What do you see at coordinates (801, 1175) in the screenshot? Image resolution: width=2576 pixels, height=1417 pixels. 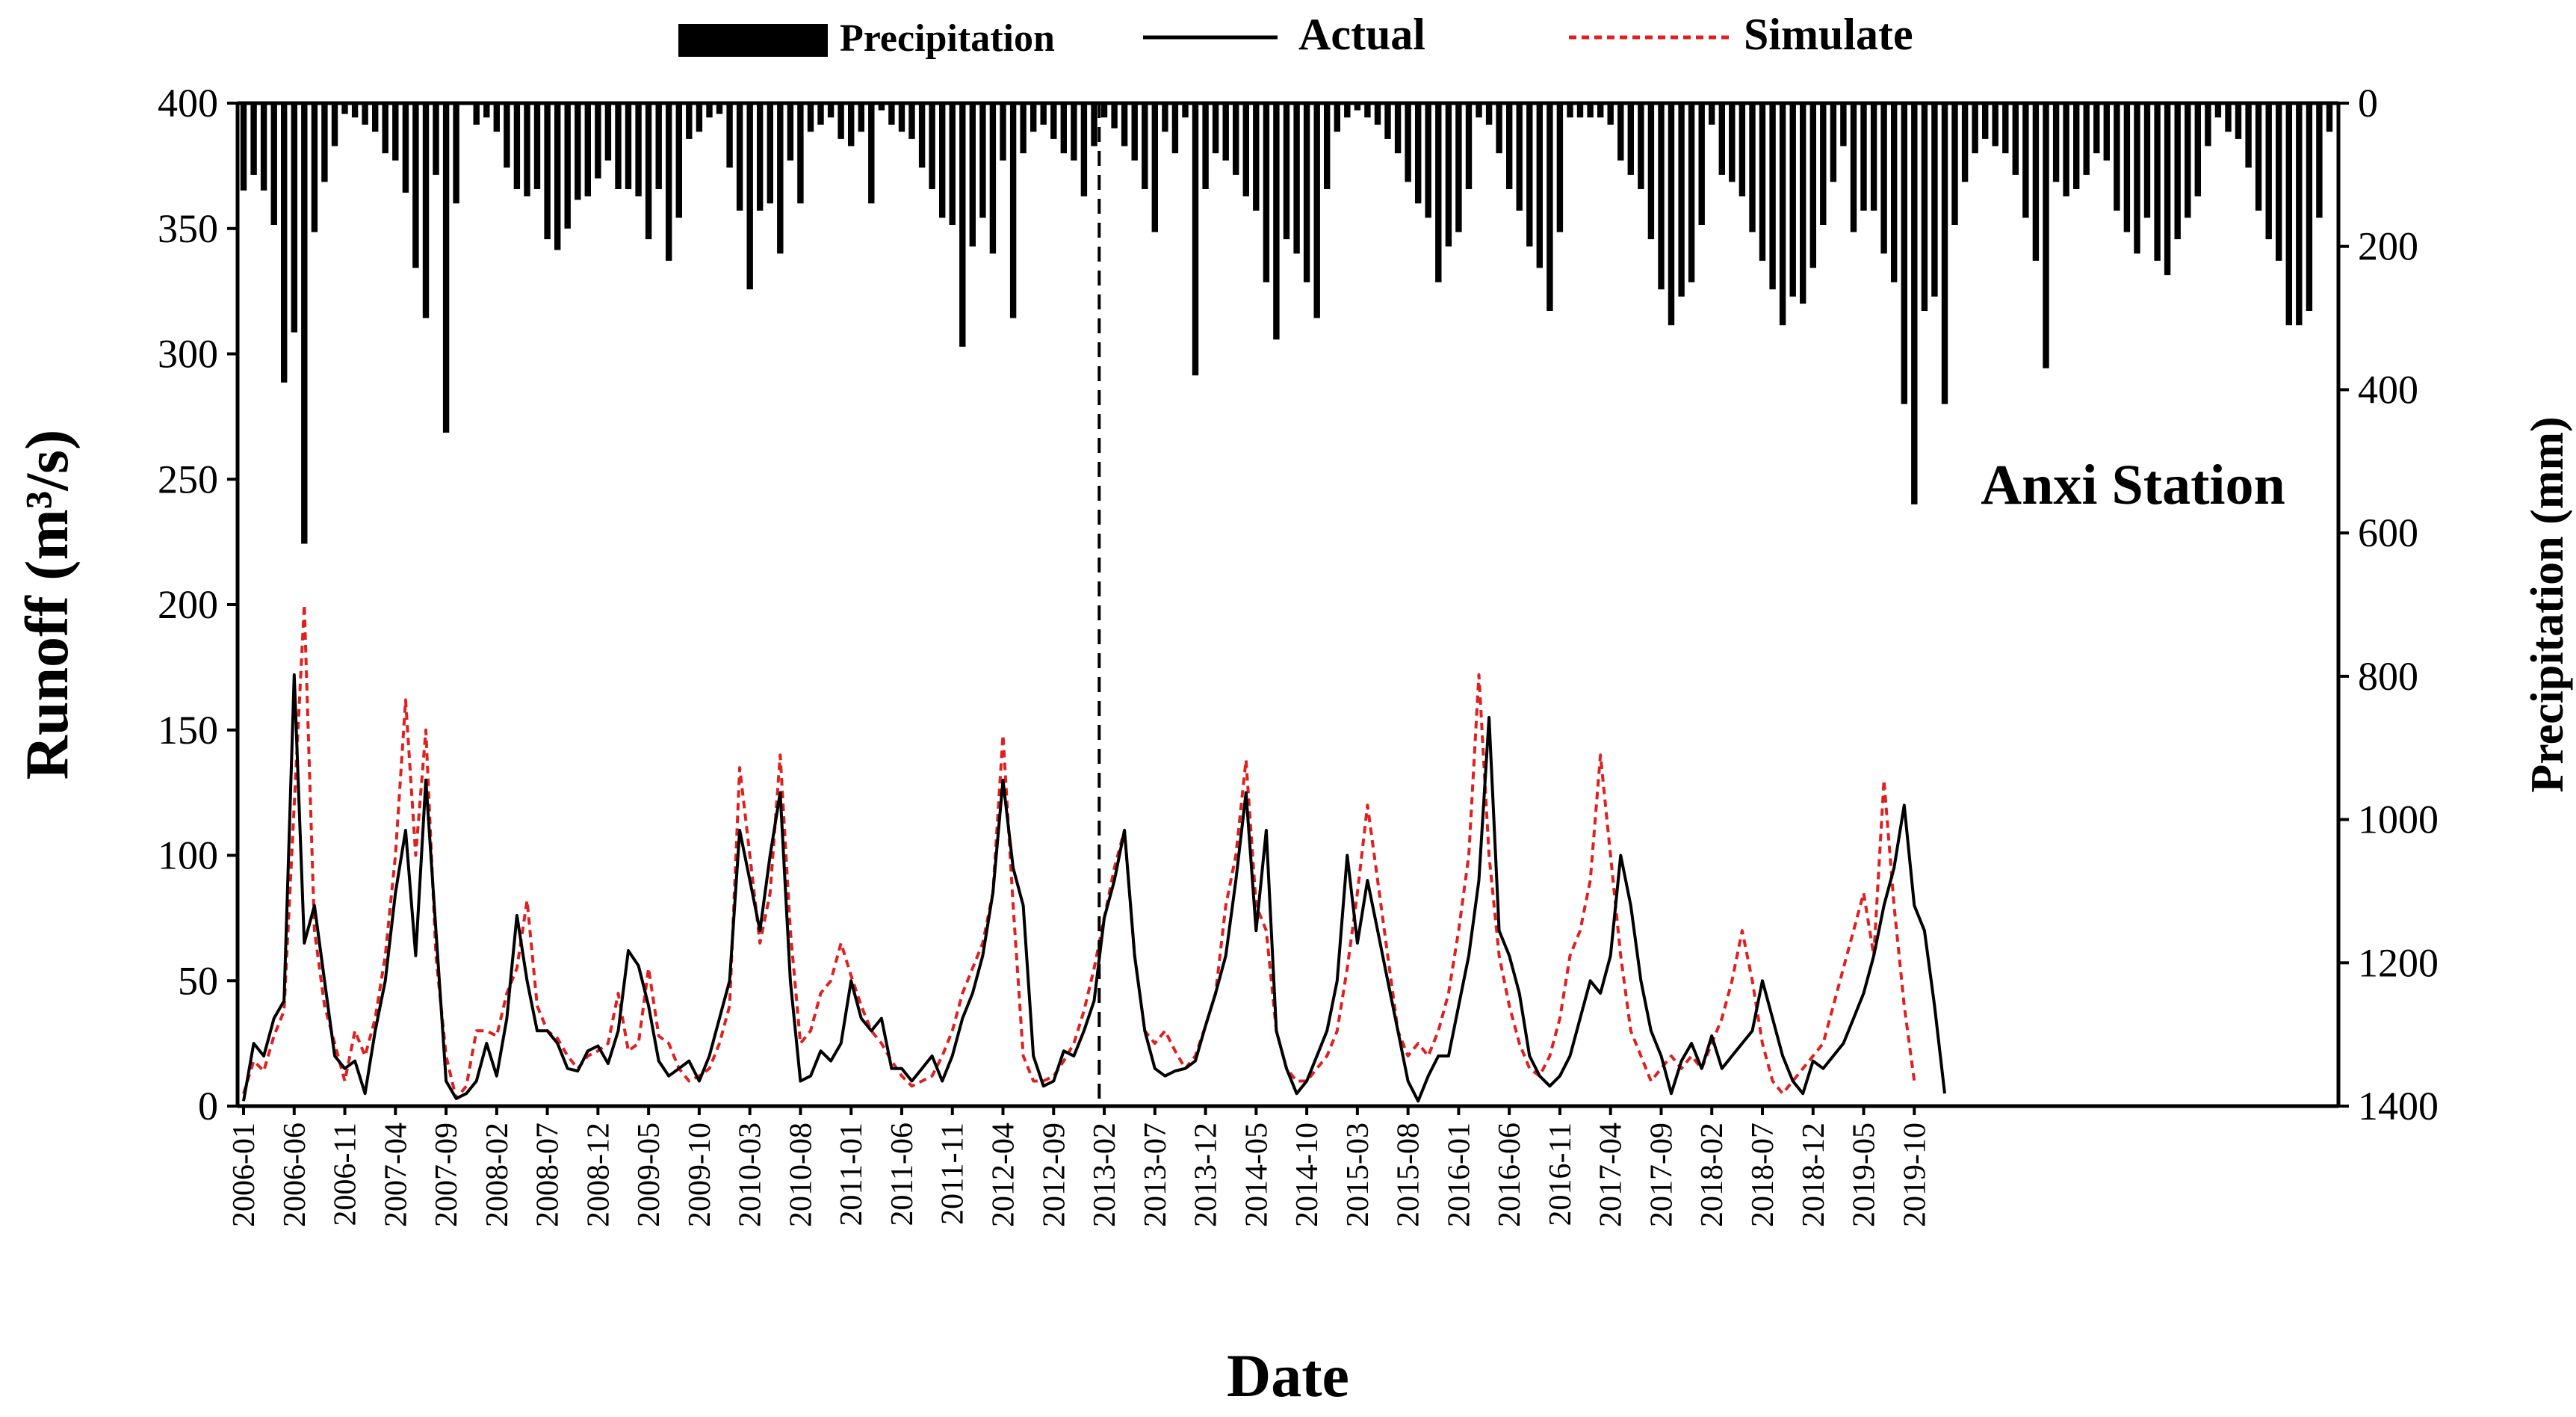 I see `x-tick-label: 2010-08` at bounding box center [801, 1175].